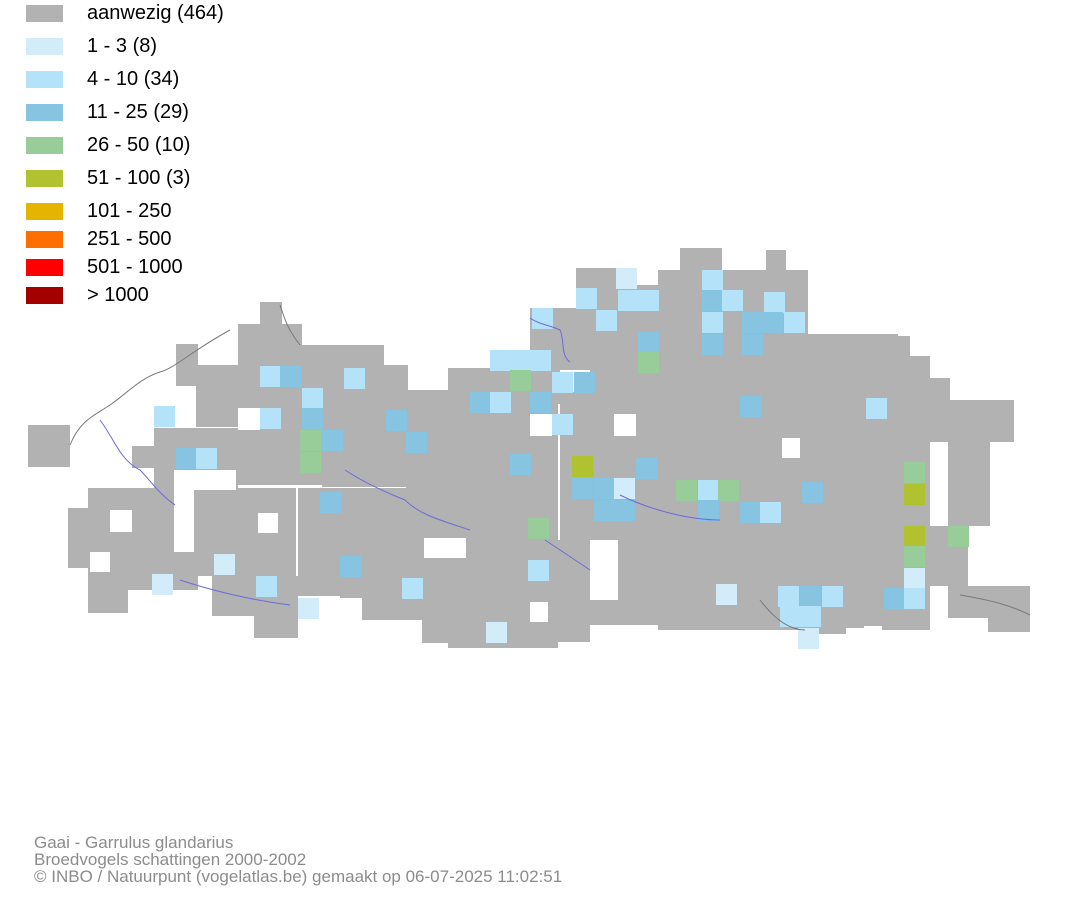 This screenshot has width=1074, height=900. What do you see at coordinates (170, 859) in the screenshot?
I see `dataset-name: Broedvogels schattingen 2000-2002` at bounding box center [170, 859].